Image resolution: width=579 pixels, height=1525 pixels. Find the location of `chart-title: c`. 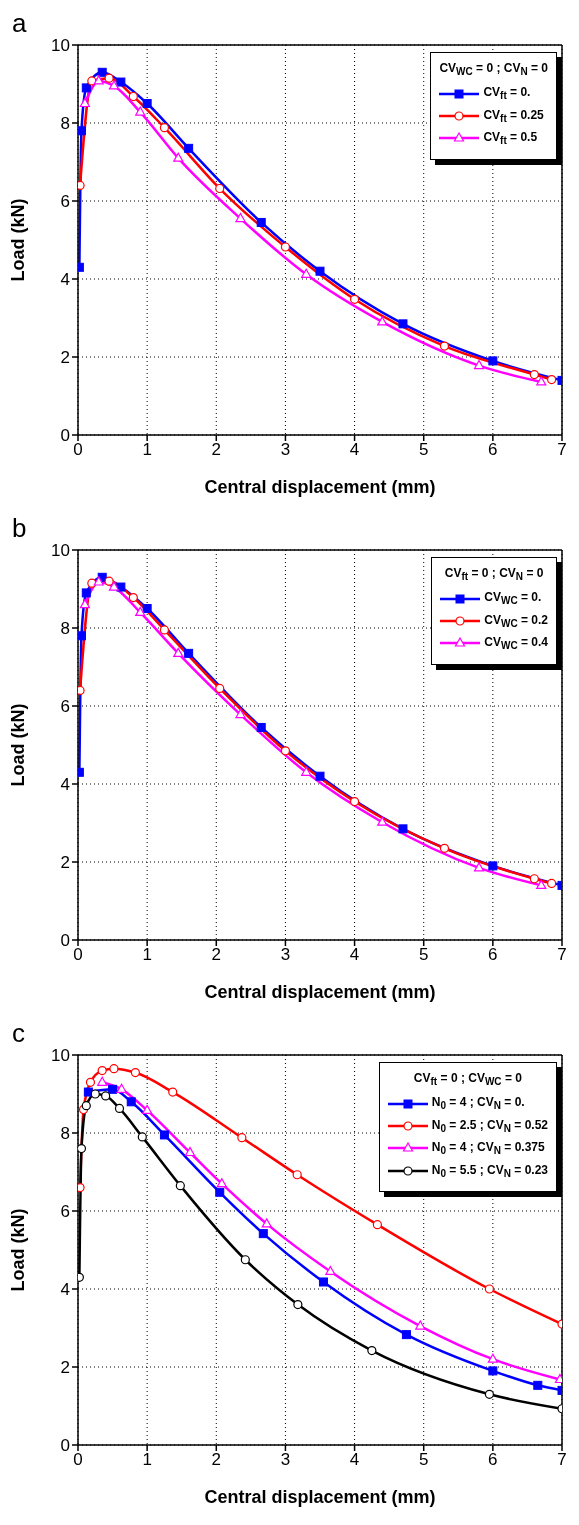

chart-title: c is located at coordinates (18, 1033).